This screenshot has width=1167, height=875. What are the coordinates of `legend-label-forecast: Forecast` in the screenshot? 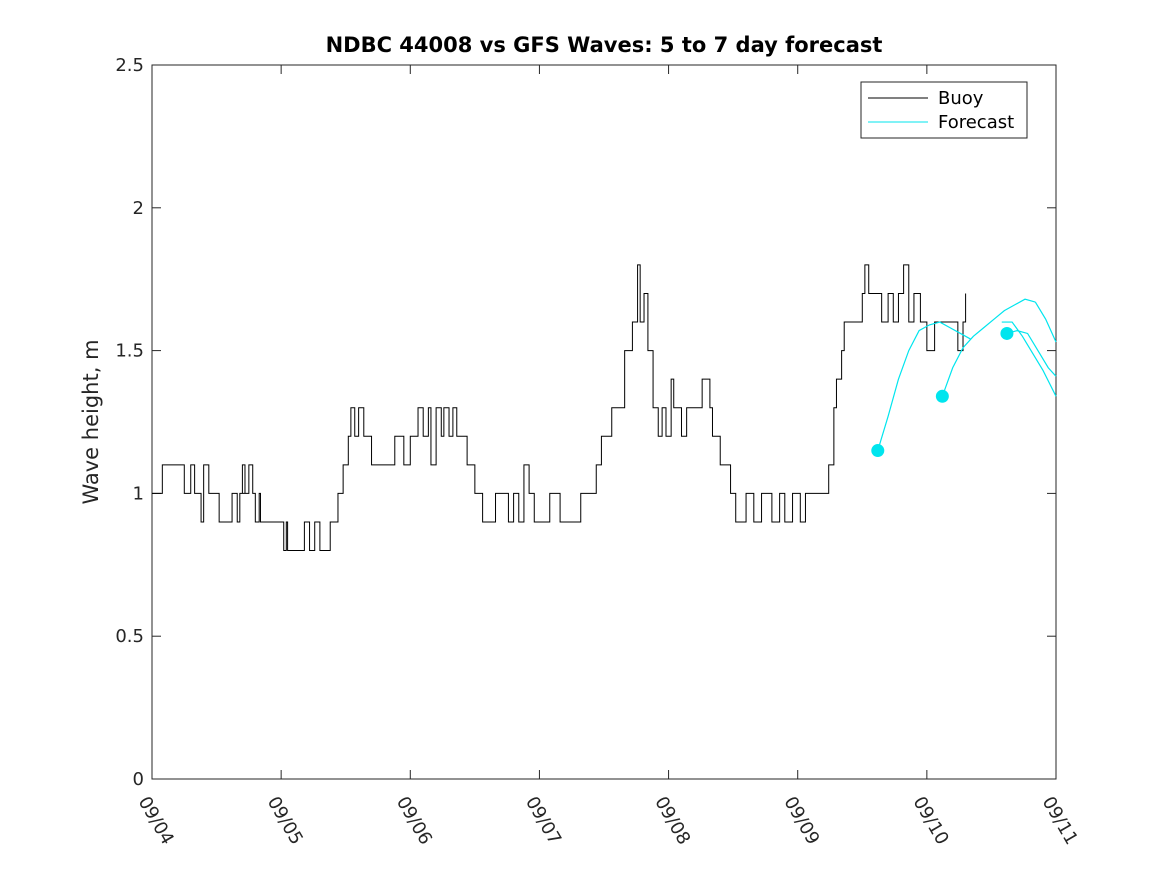 It's located at (976, 122).